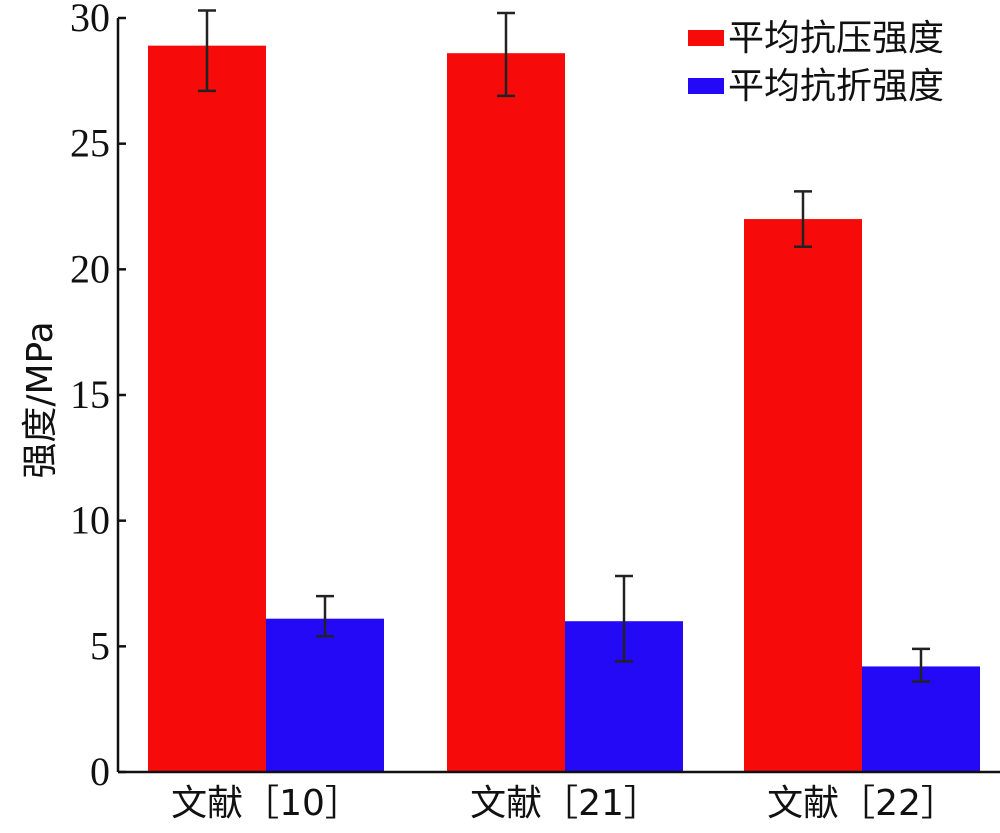 Image resolution: width=1000 pixels, height=833 pixels. Describe the element at coordinates (90, 268) in the screenshot. I see `y-tick-label: 20` at that location.